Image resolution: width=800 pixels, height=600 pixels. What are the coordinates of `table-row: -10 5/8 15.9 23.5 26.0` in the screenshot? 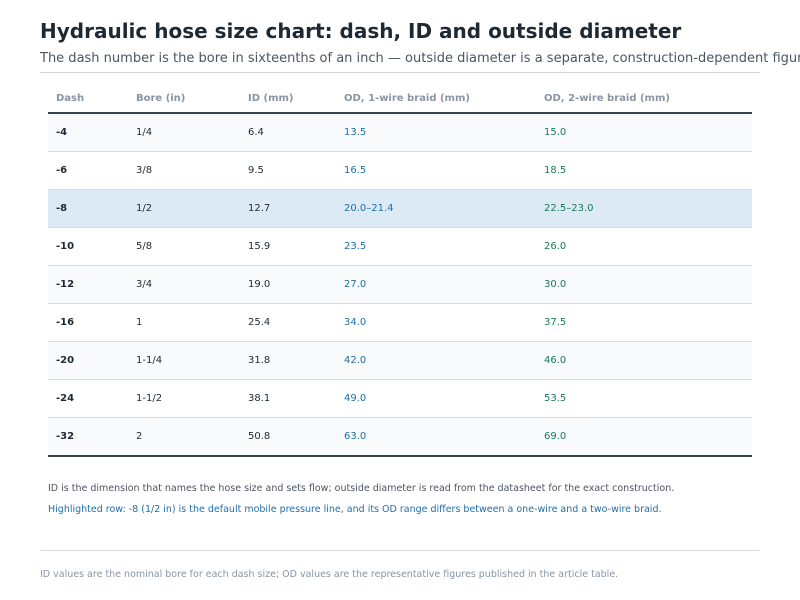 It's located at (400, 246).